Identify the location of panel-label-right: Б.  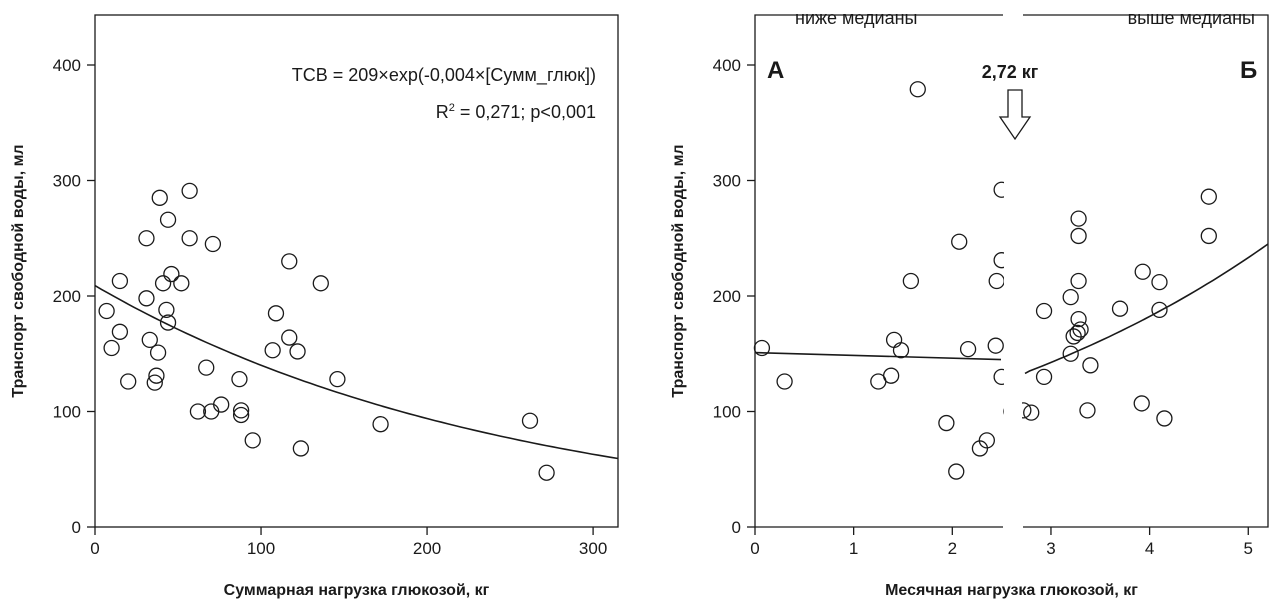
(1248, 70).